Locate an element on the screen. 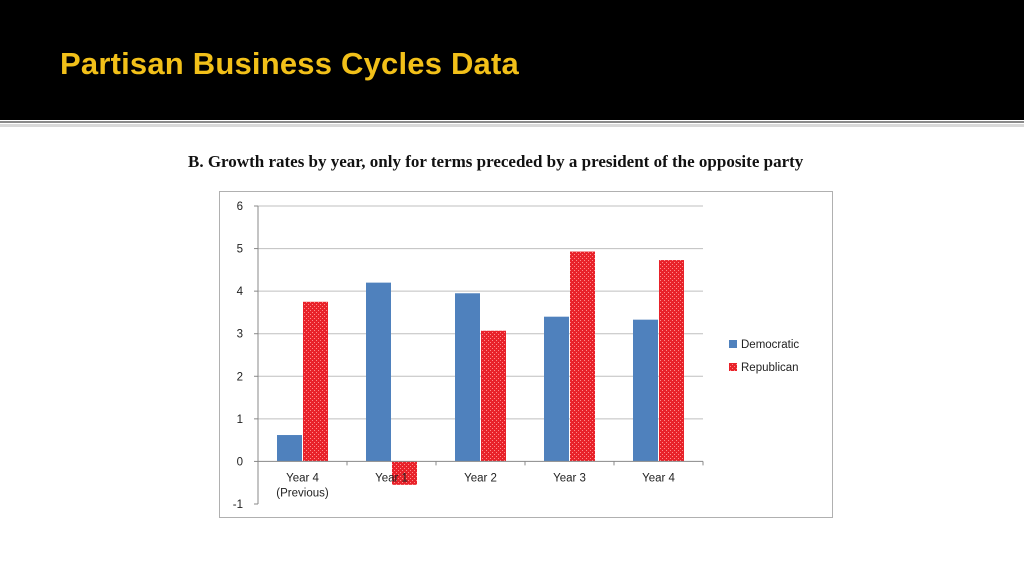 This screenshot has width=1024, height=576. x-category-label: Year 2 is located at coordinates (480, 478).